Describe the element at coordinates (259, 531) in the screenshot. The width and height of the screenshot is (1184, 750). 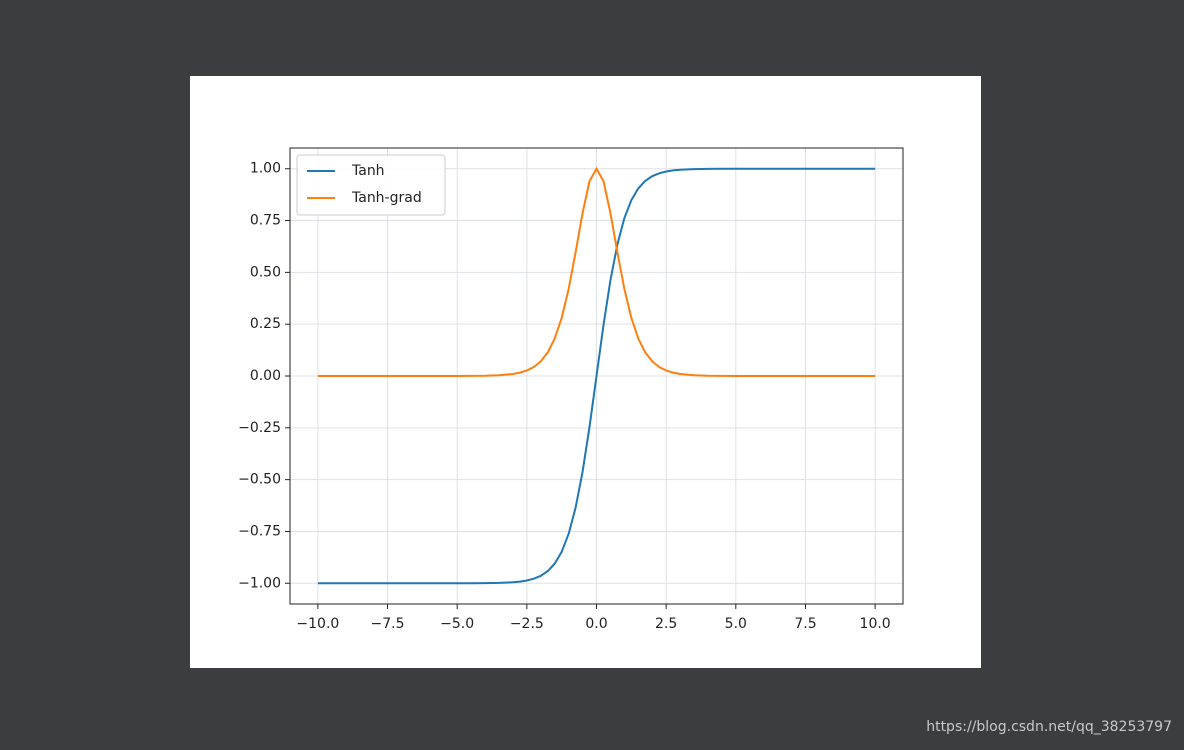
I see `y-tick-label: −0.75` at that location.